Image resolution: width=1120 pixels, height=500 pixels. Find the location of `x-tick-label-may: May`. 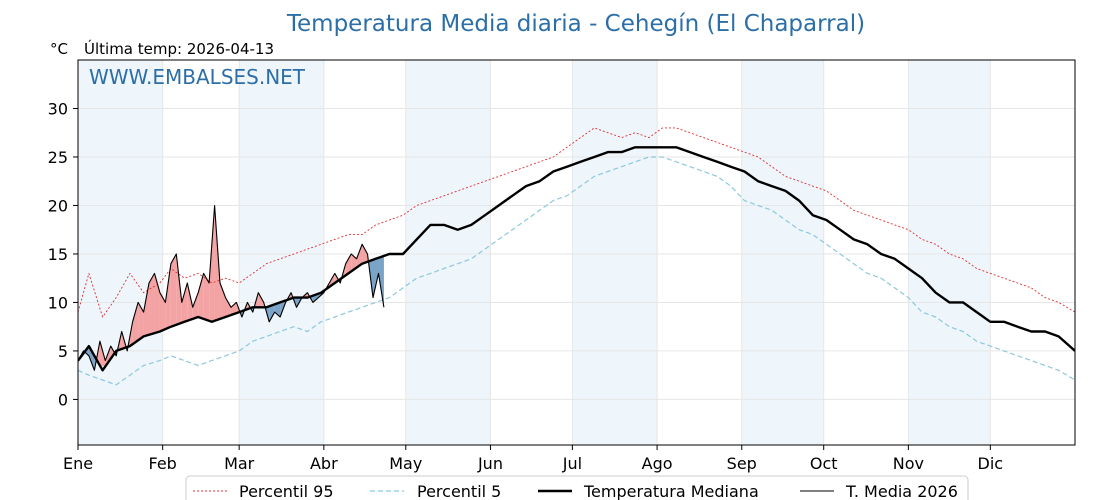

x-tick-label-may: May is located at coordinates (405, 463).